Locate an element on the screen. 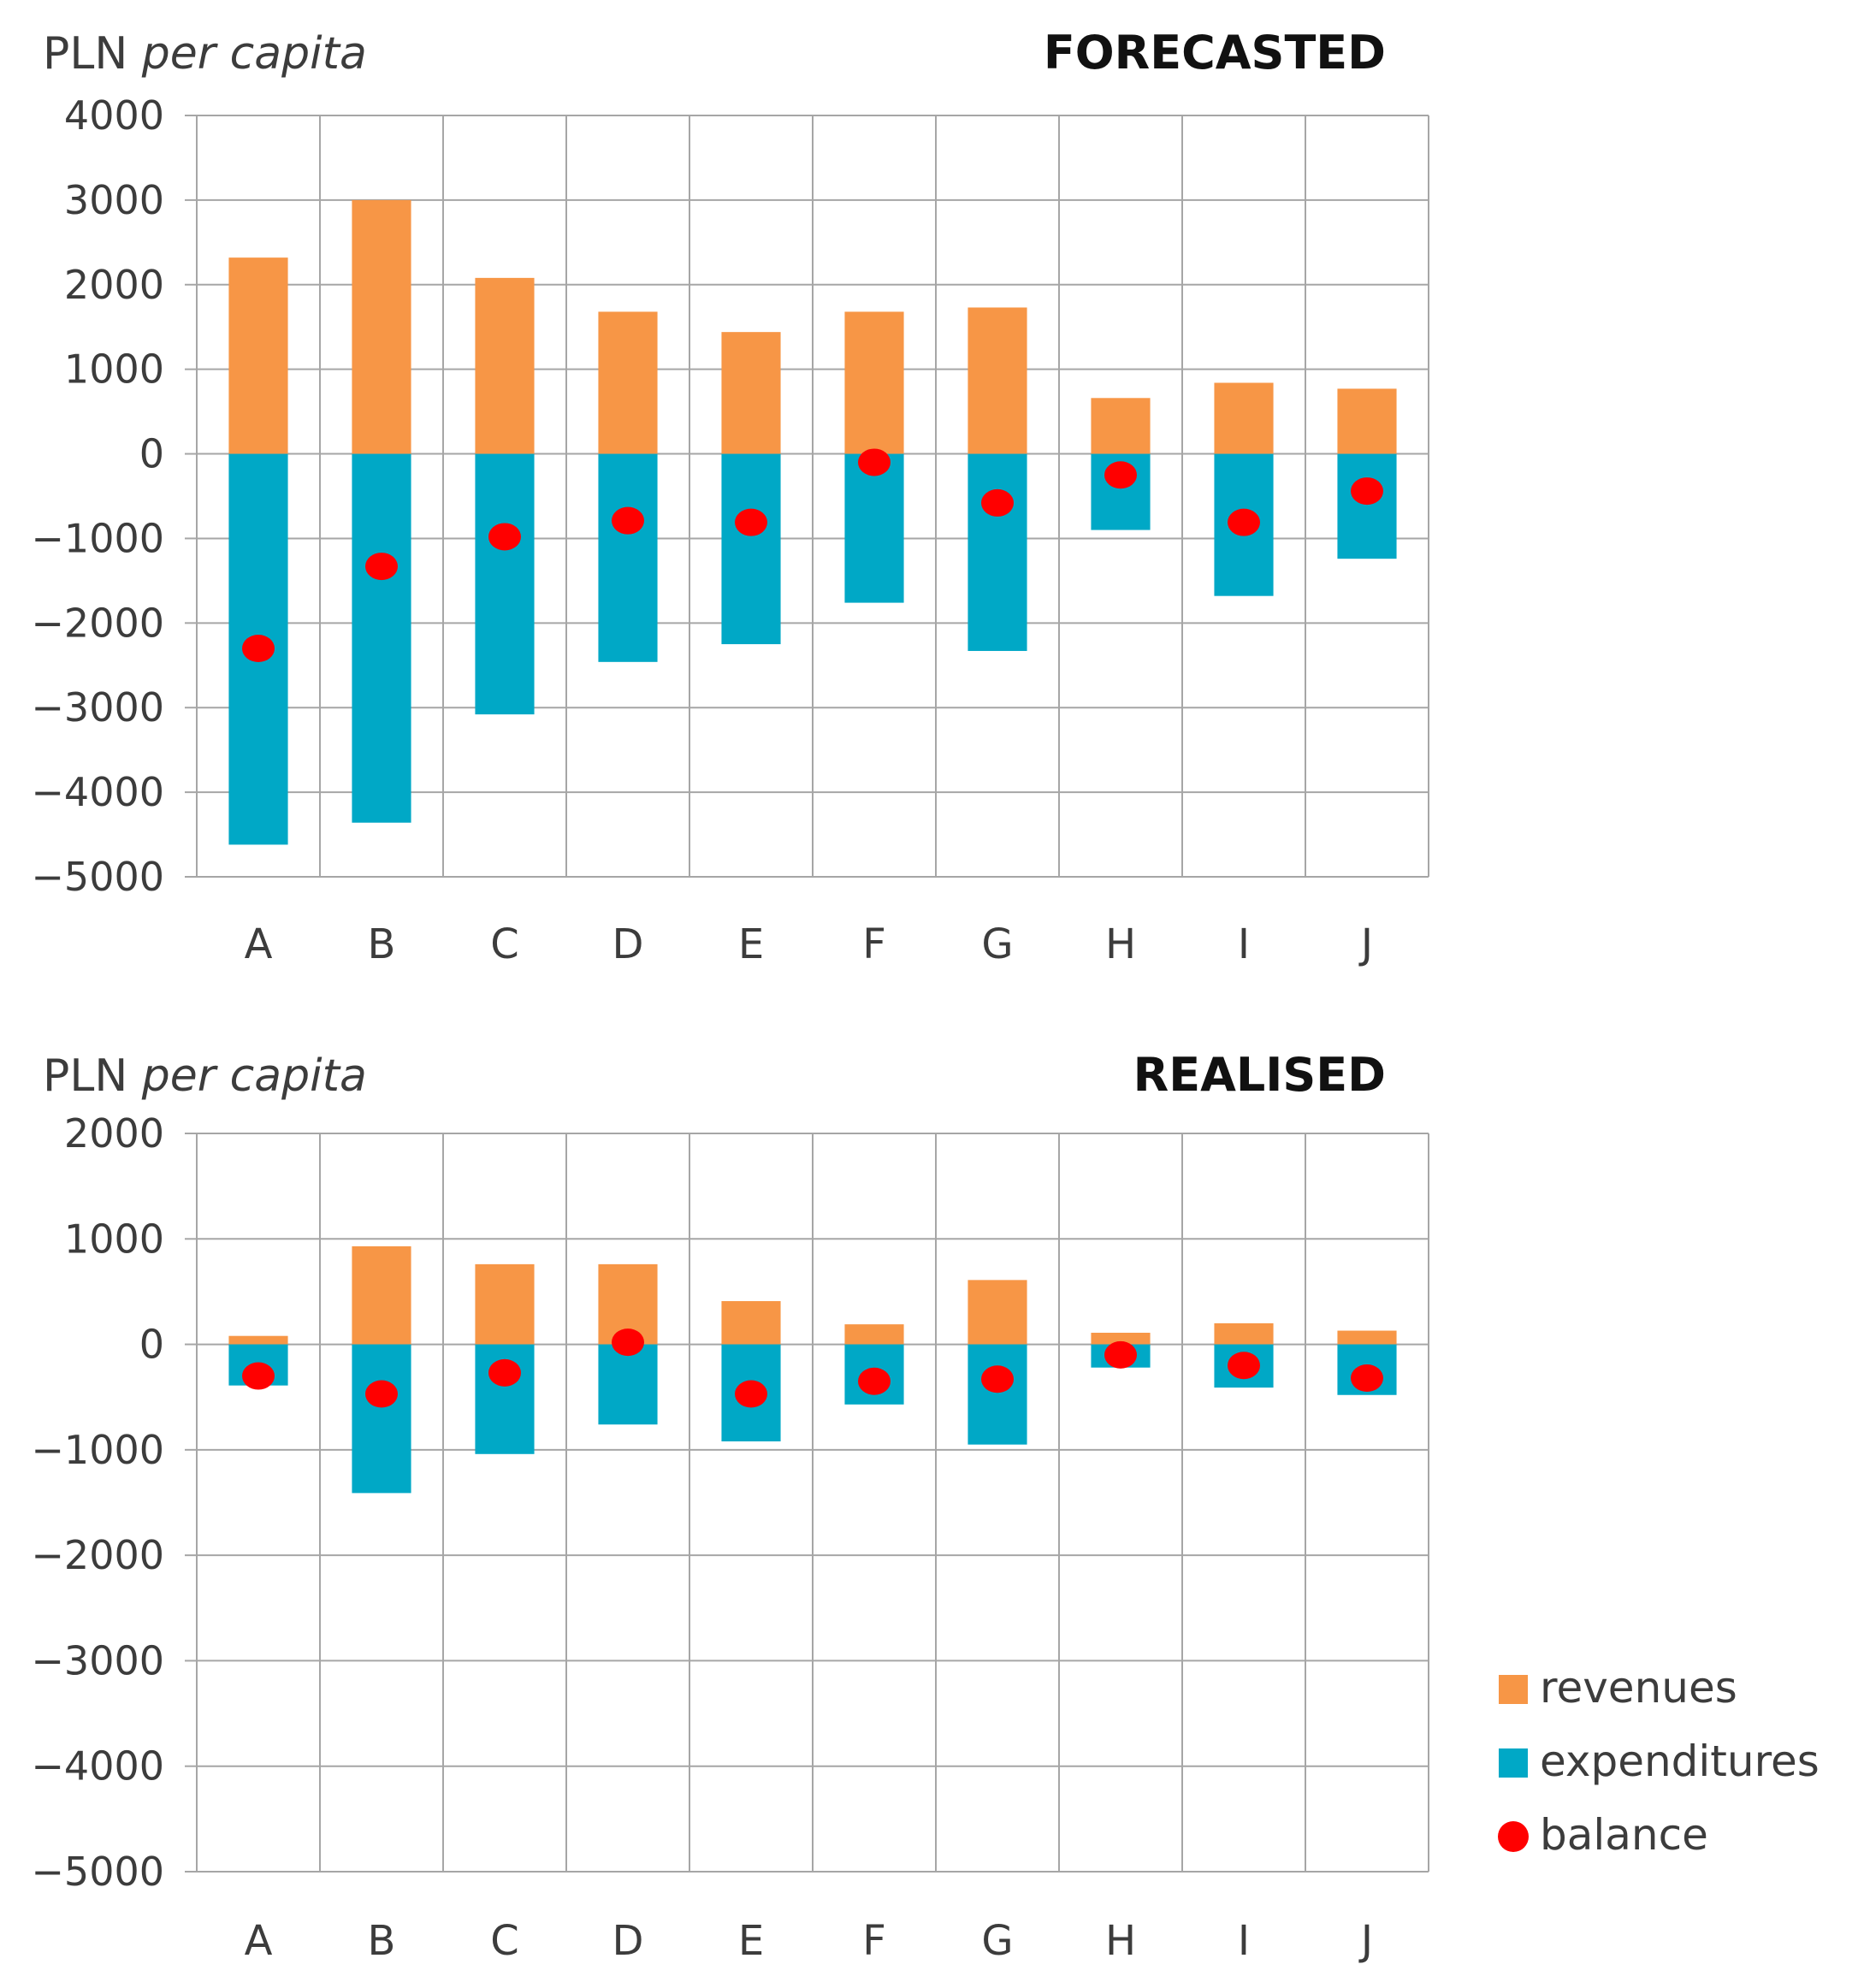 This screenshot has width=1864, height=1988. legend-label-balance: balance is located at coordinates (1624, 1835).